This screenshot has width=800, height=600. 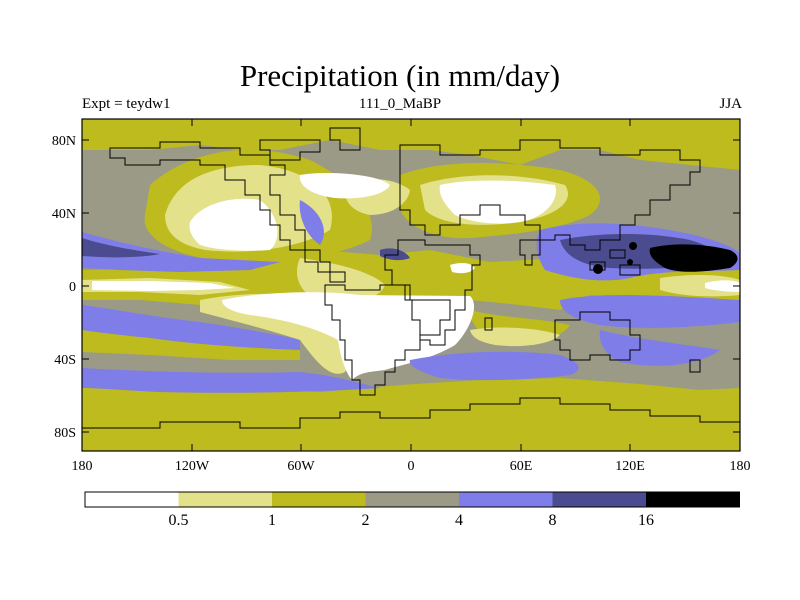 I want to click on x-tick-label: 0, so click(x=411, y=466).